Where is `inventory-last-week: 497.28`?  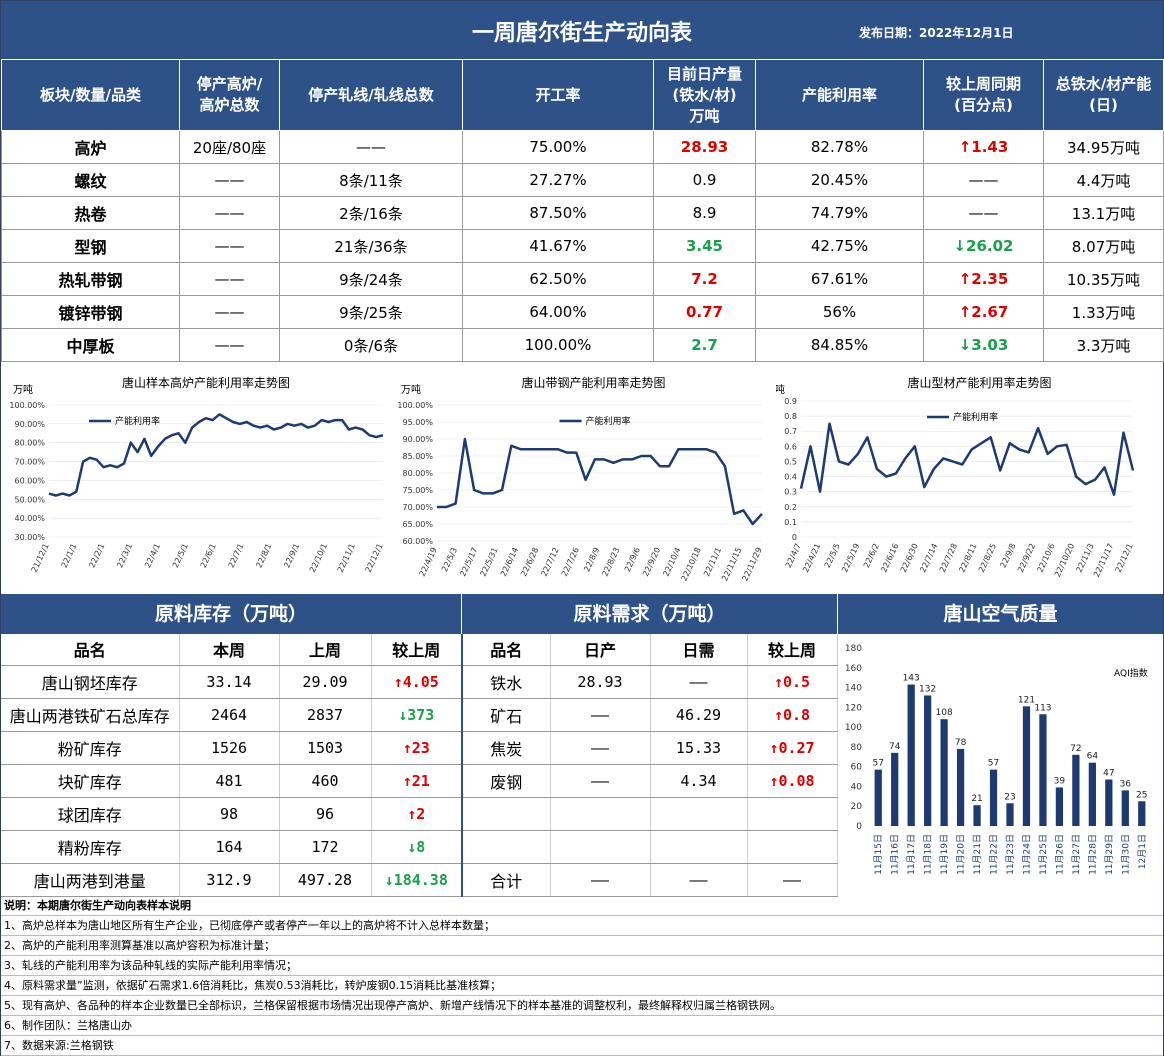 inventory-last-week: 497.28 is located at coordinates (325, 880).